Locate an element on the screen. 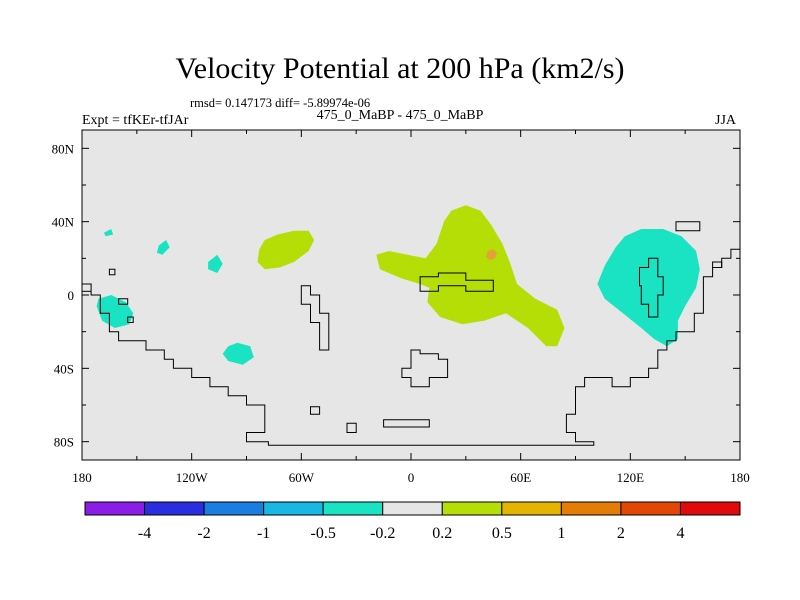 The width and height of the screenshot is (800, 600). x-tick-label: 120E is located at coordinates (631, 477).